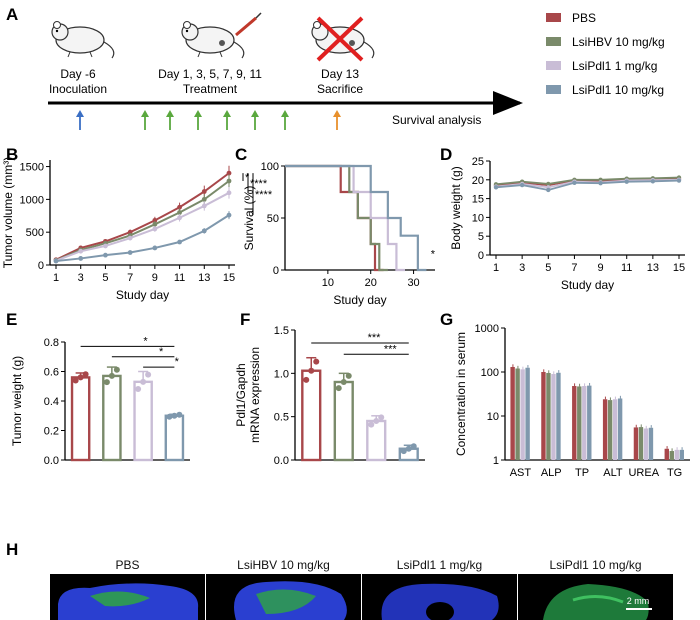 Image resolution: width=700 pixels, height=620 pixels. Describe the element at coordinates (80, 120) in the screenshot. I see `inoculation-arrow-icon` at that location.